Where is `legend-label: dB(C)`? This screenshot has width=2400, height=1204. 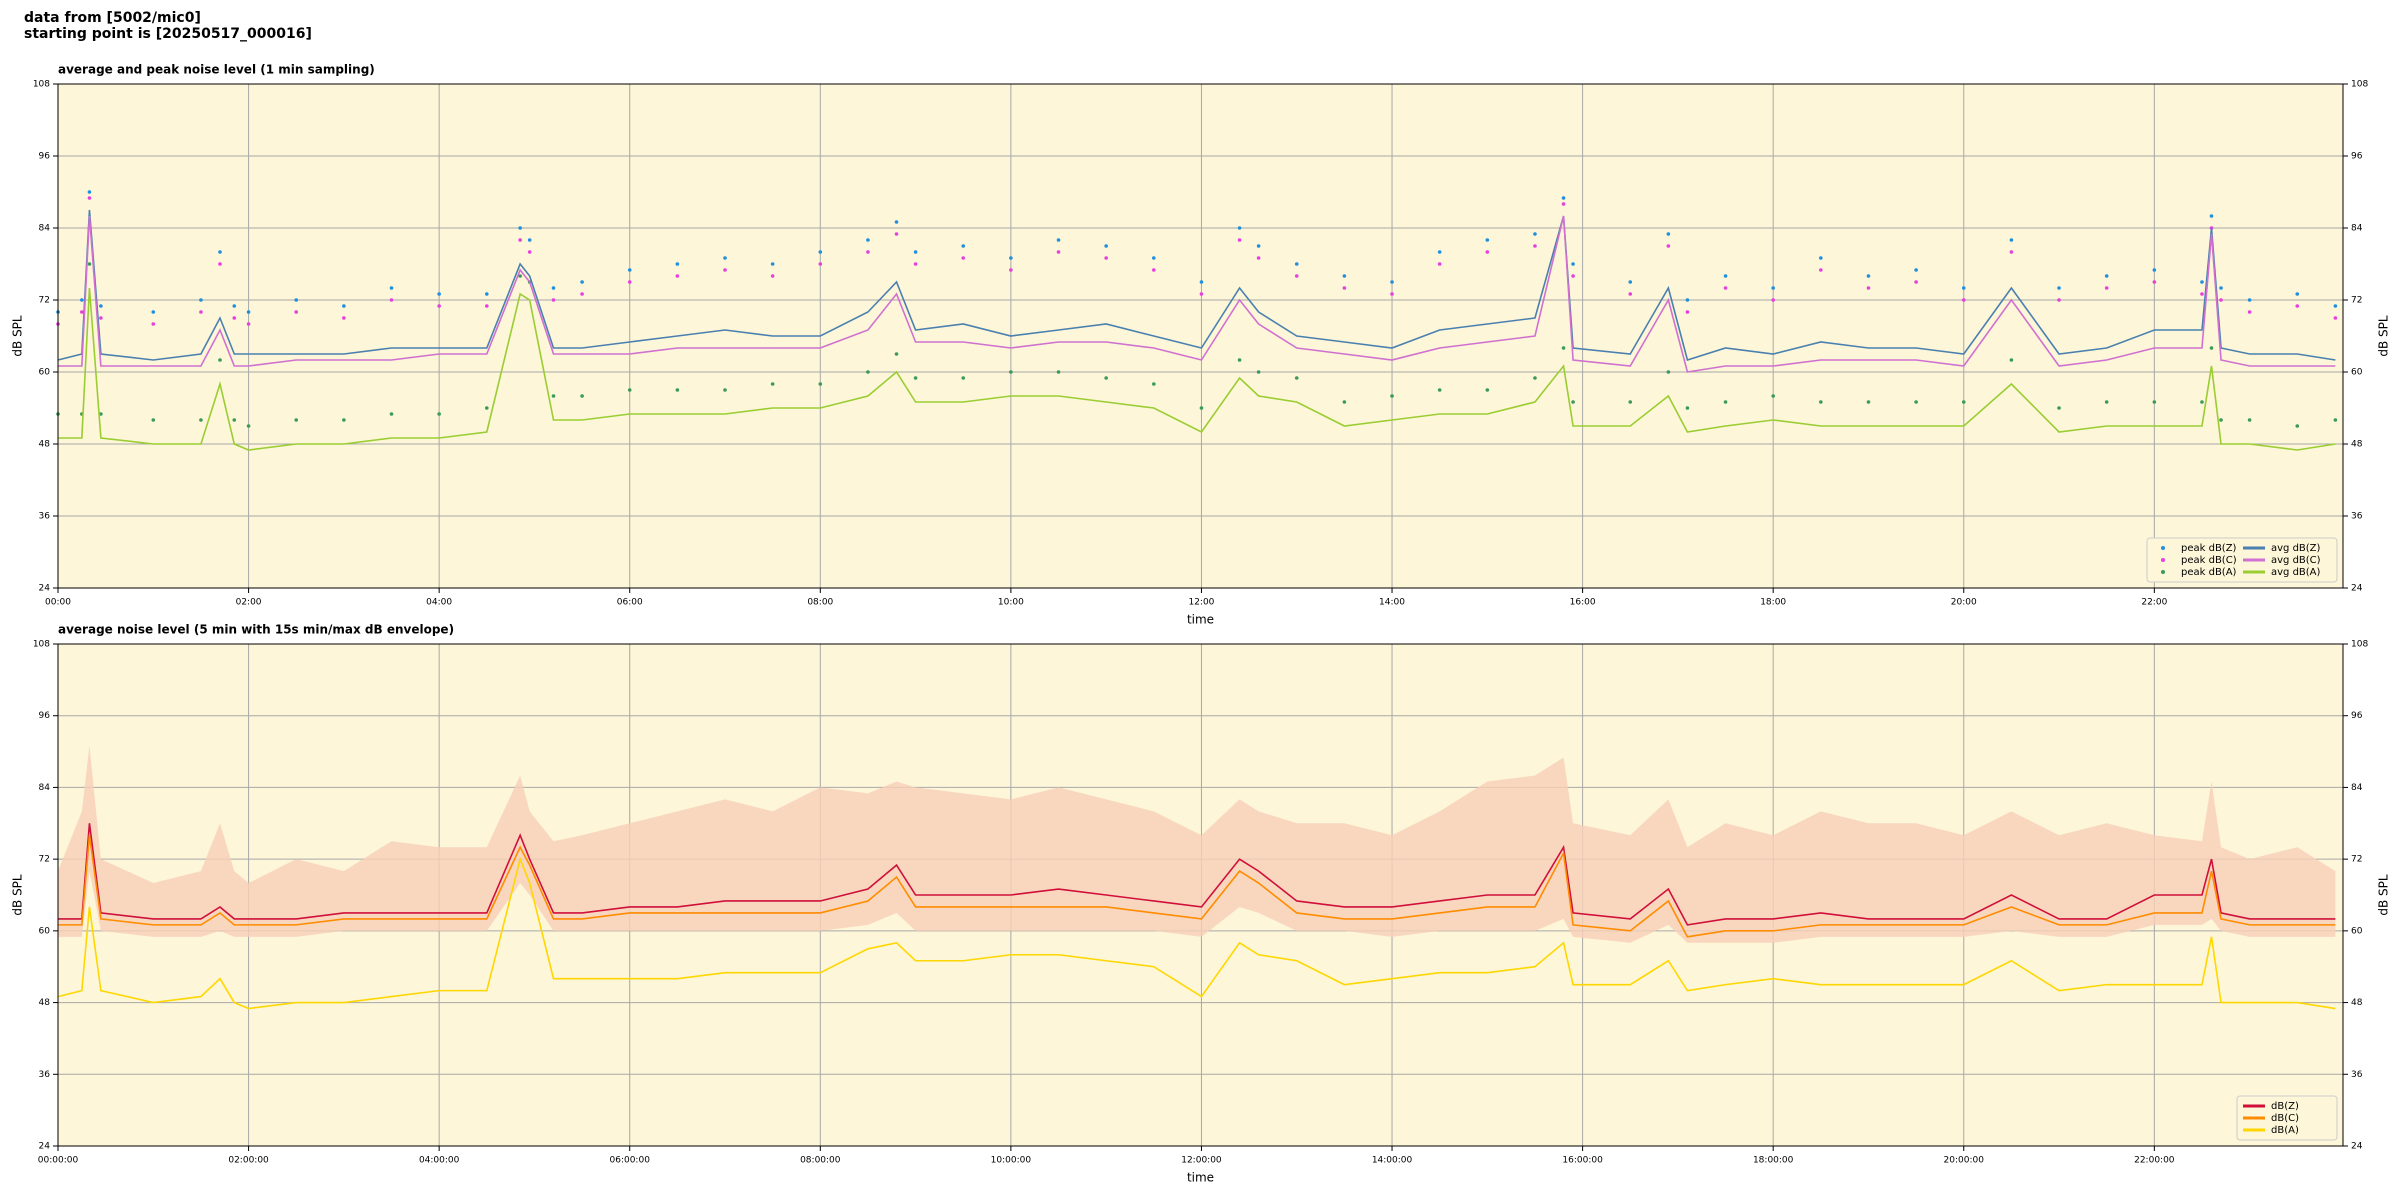 legend-label: dB(C) is located at coordinates (2285, 1118).